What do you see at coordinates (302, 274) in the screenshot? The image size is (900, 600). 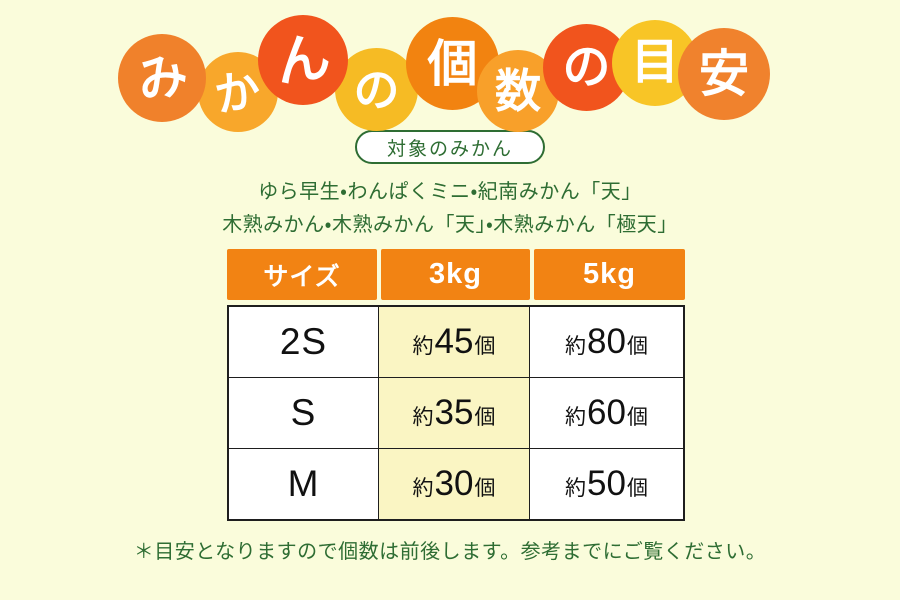 I see `table-header-size: サイズ` at bounding box center [302, 274].